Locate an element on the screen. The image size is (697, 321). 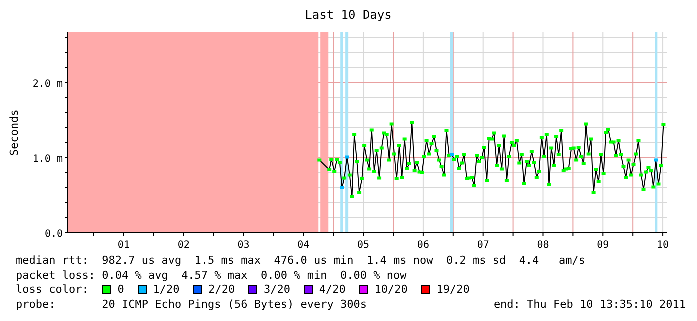
x-tick-label: 04 is located at coordinates (304, 245).